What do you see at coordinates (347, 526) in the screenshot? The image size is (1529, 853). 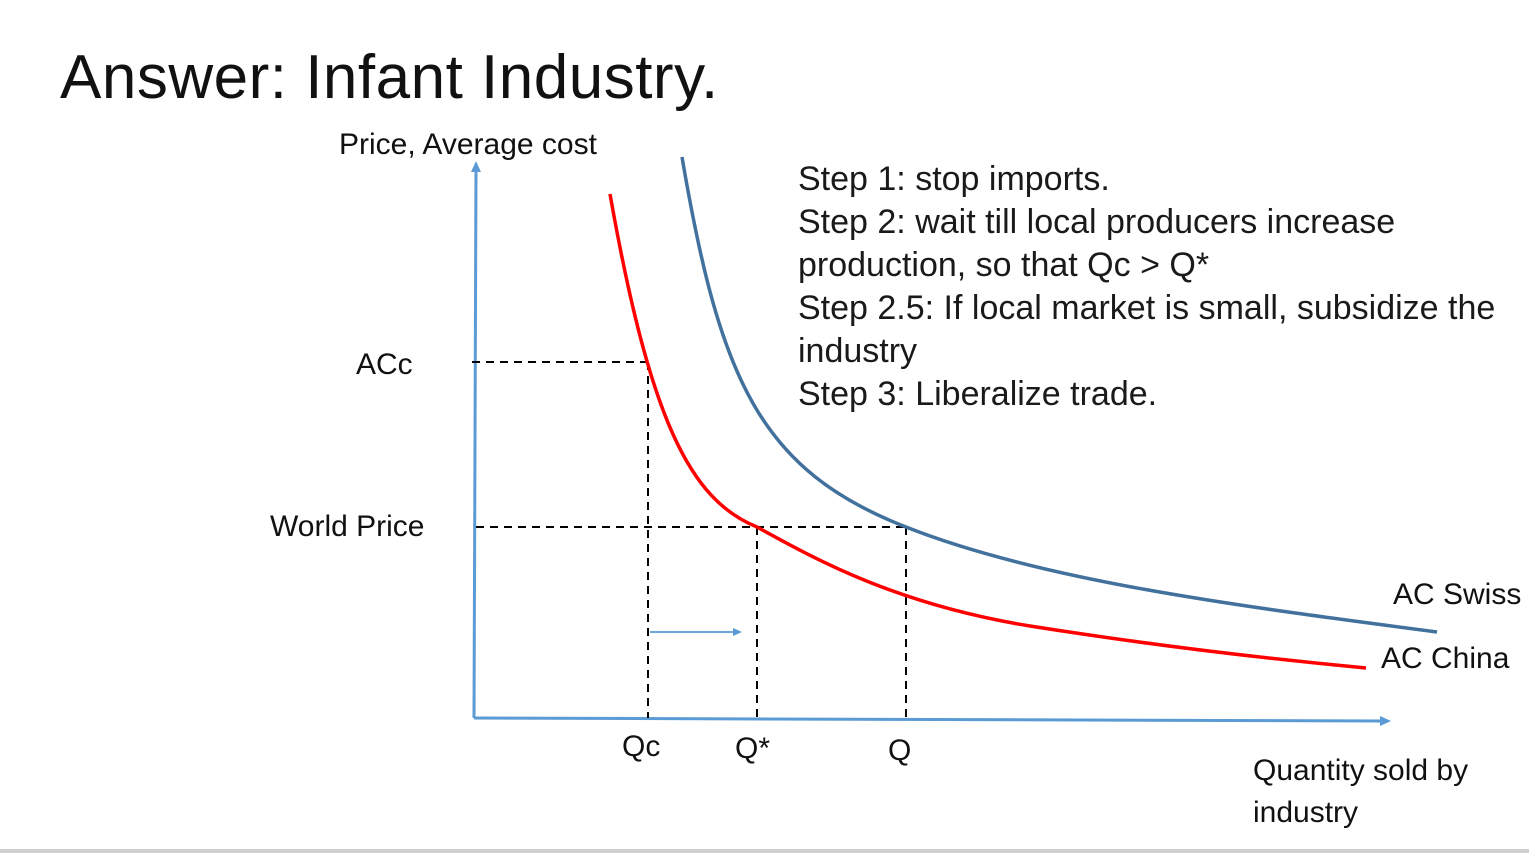 I see `world-price-label: World Price` at bounding box center [347, 526].